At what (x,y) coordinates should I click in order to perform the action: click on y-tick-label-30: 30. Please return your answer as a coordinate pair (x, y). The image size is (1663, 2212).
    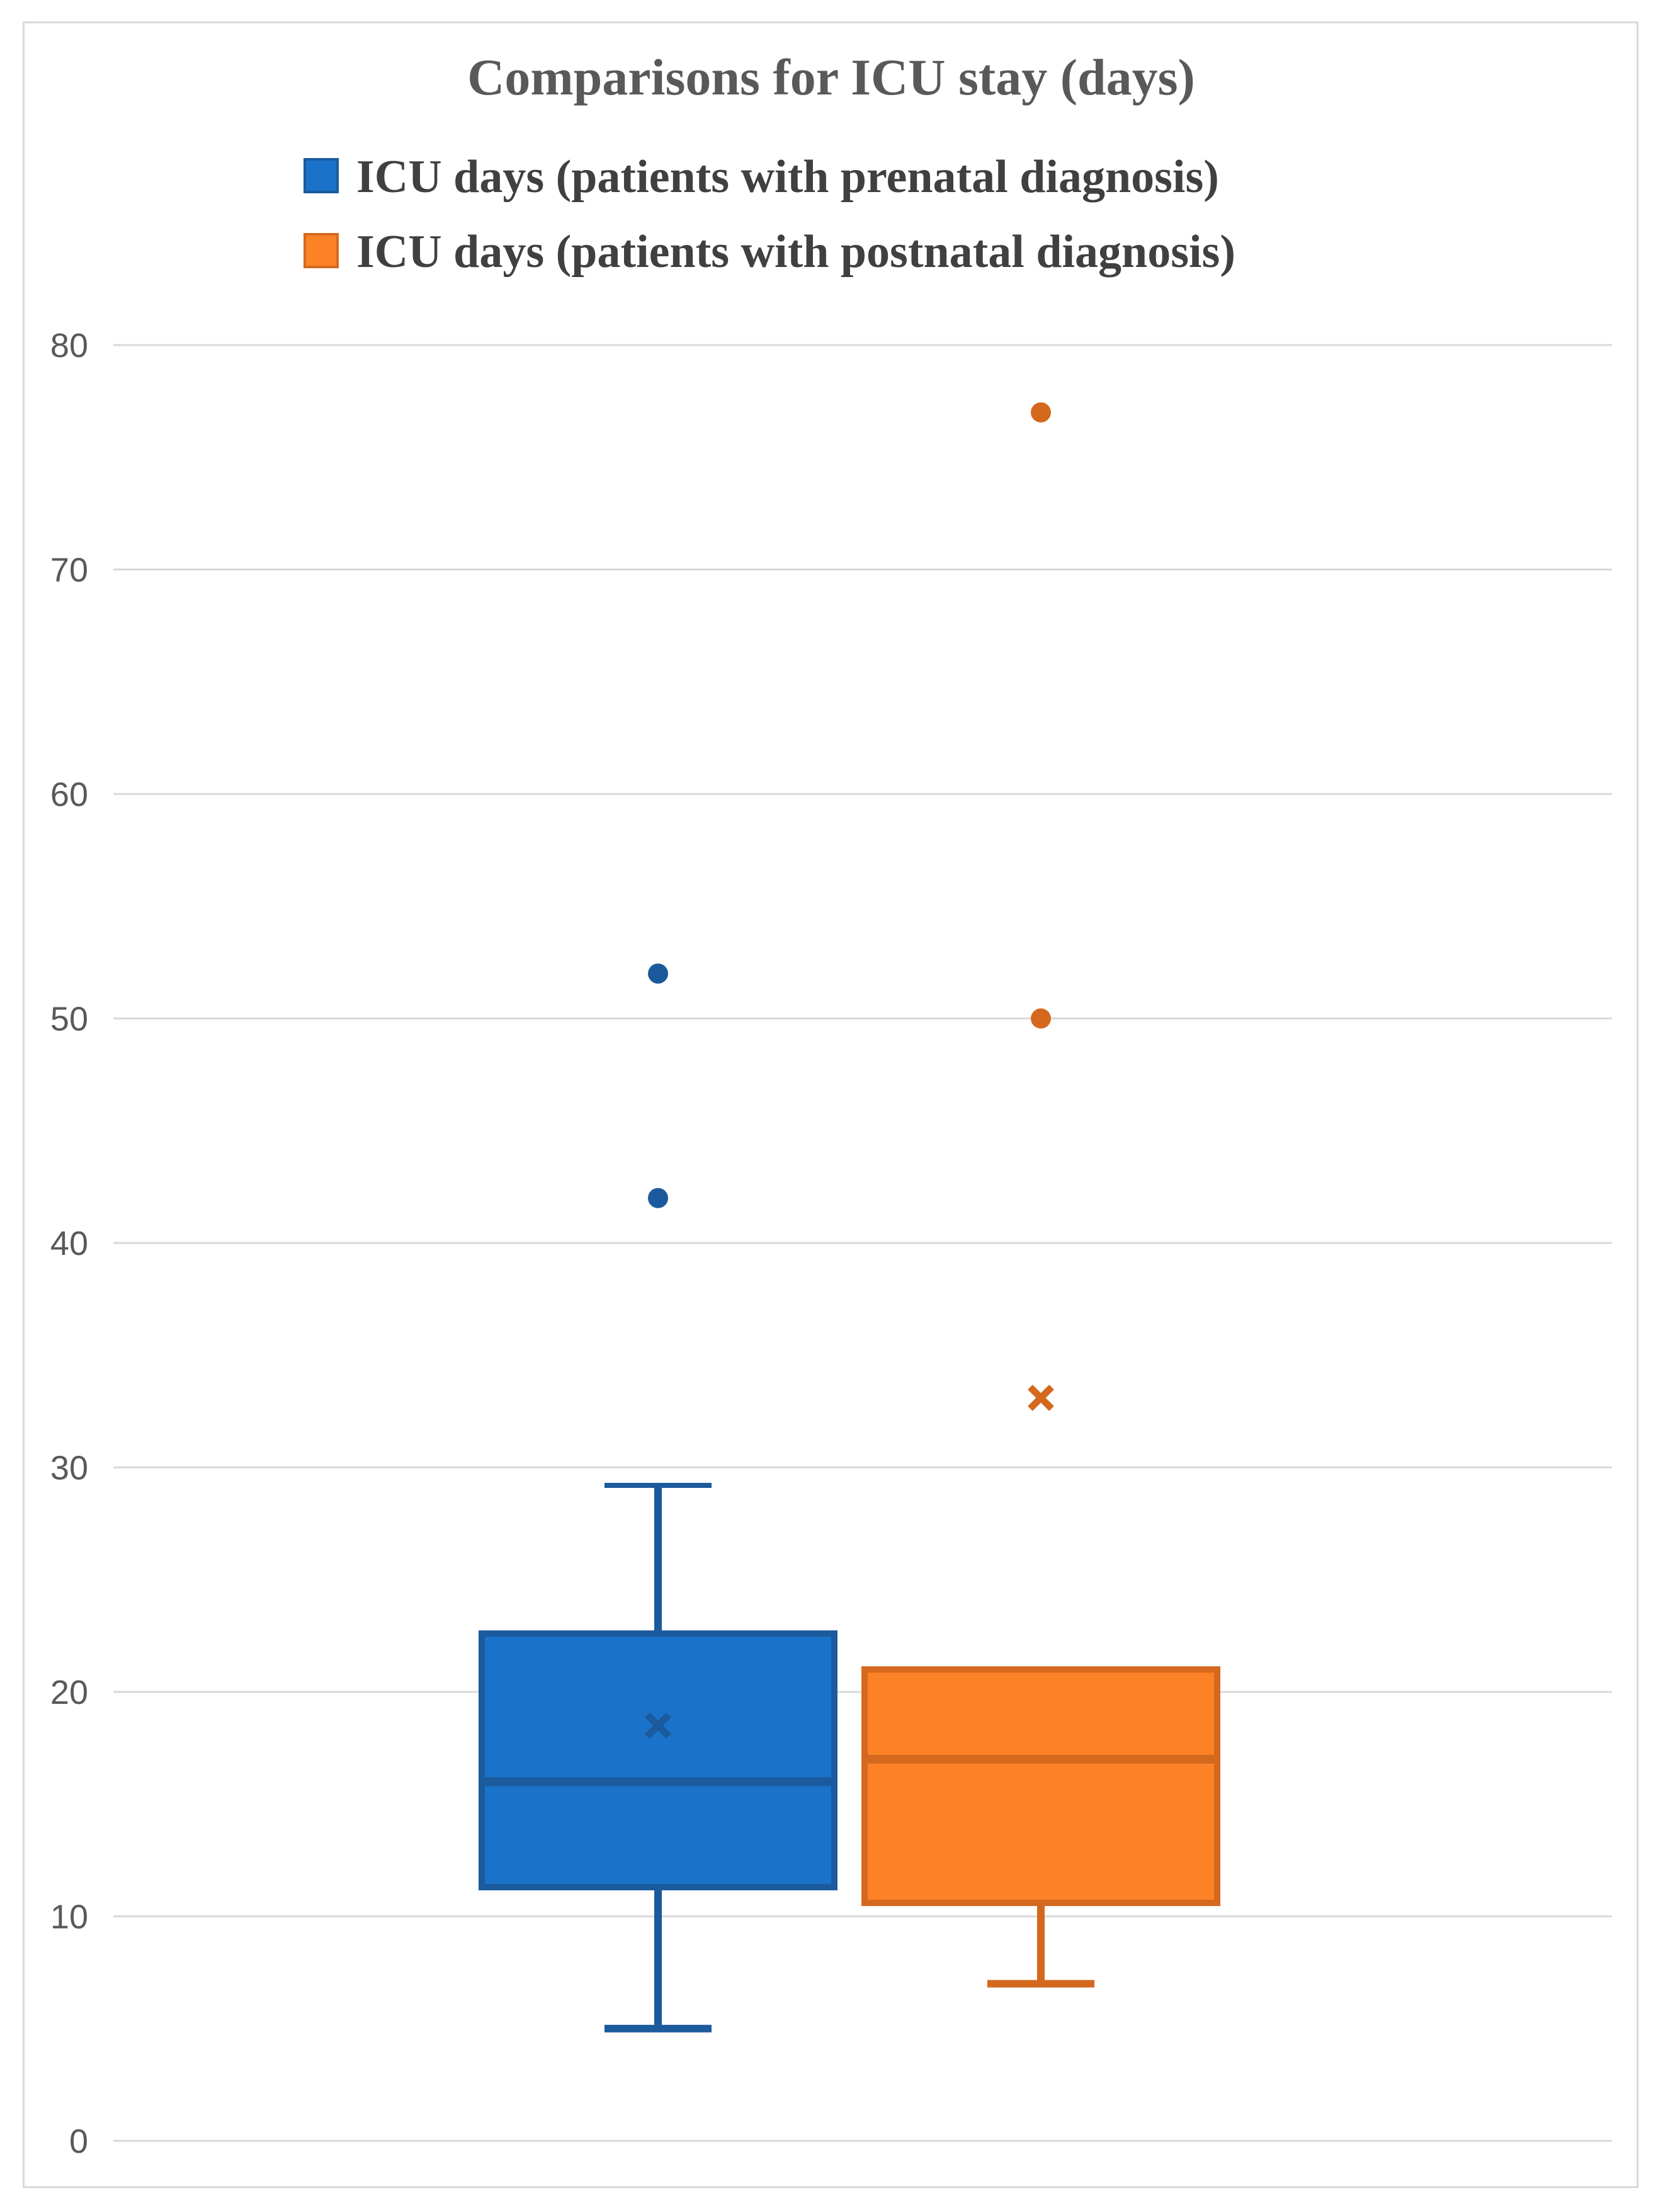
    Looking at the image, I should click on (69, 1468).